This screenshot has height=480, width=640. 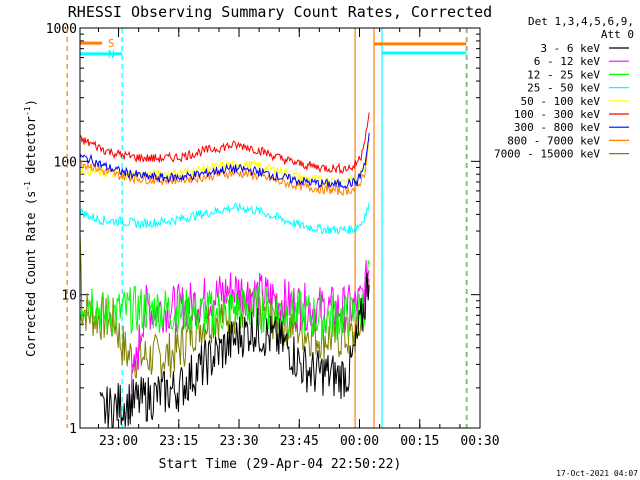 I want to click on legend-label: 100 - 300 keV, so click(x=557, y=114).